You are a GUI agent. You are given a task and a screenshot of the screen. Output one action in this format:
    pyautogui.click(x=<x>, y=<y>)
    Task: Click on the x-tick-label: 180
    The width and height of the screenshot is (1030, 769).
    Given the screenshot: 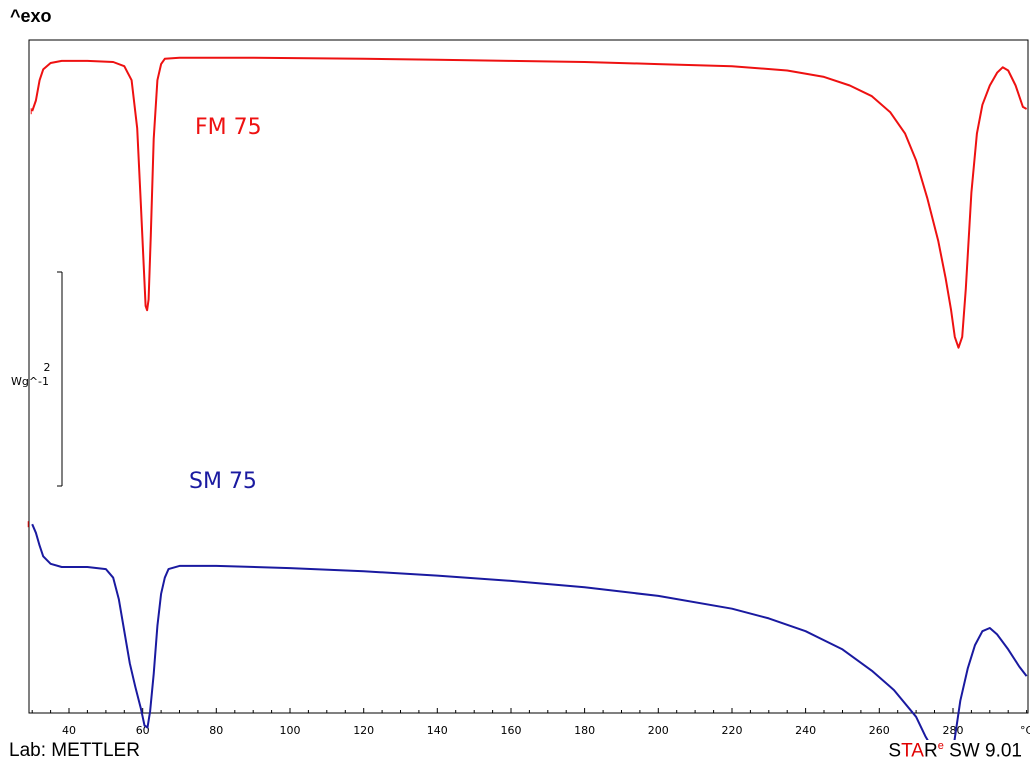 What is the action you would take?
    pyautogui.click(x=584, y=730)
    